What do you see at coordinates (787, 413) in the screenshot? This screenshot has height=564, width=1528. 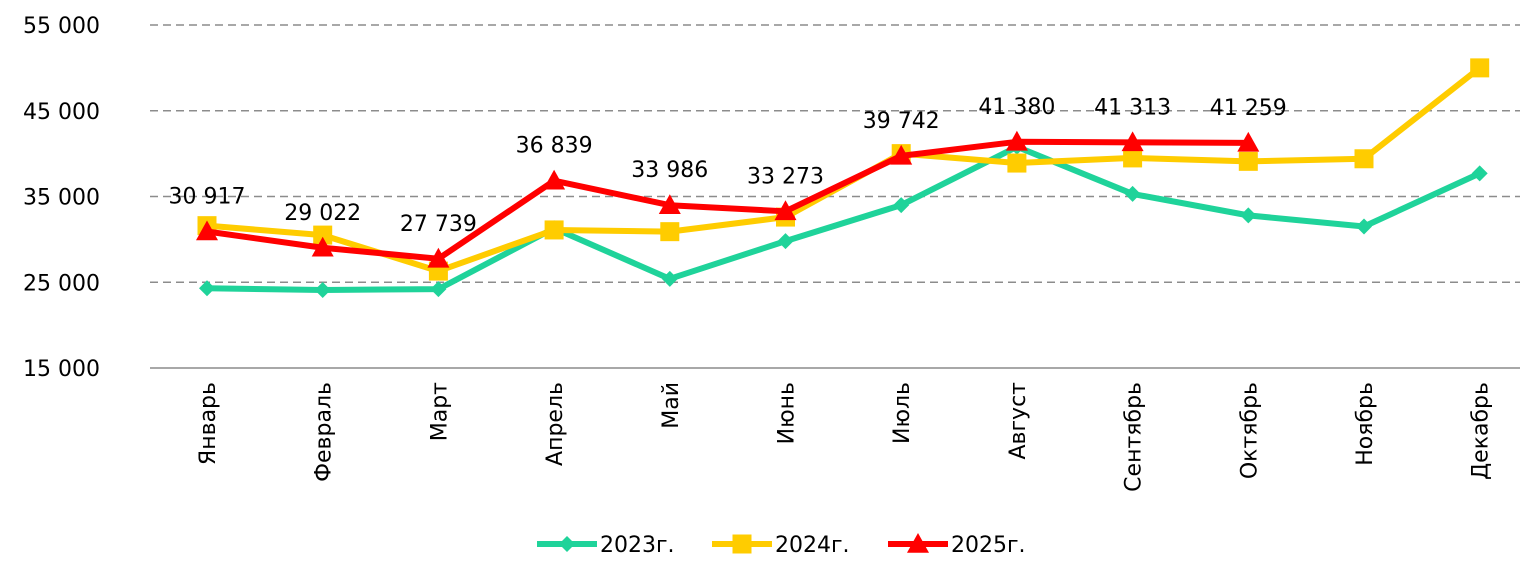 I see `x-tick-label: Июнь` at bounding box center [787, 413].